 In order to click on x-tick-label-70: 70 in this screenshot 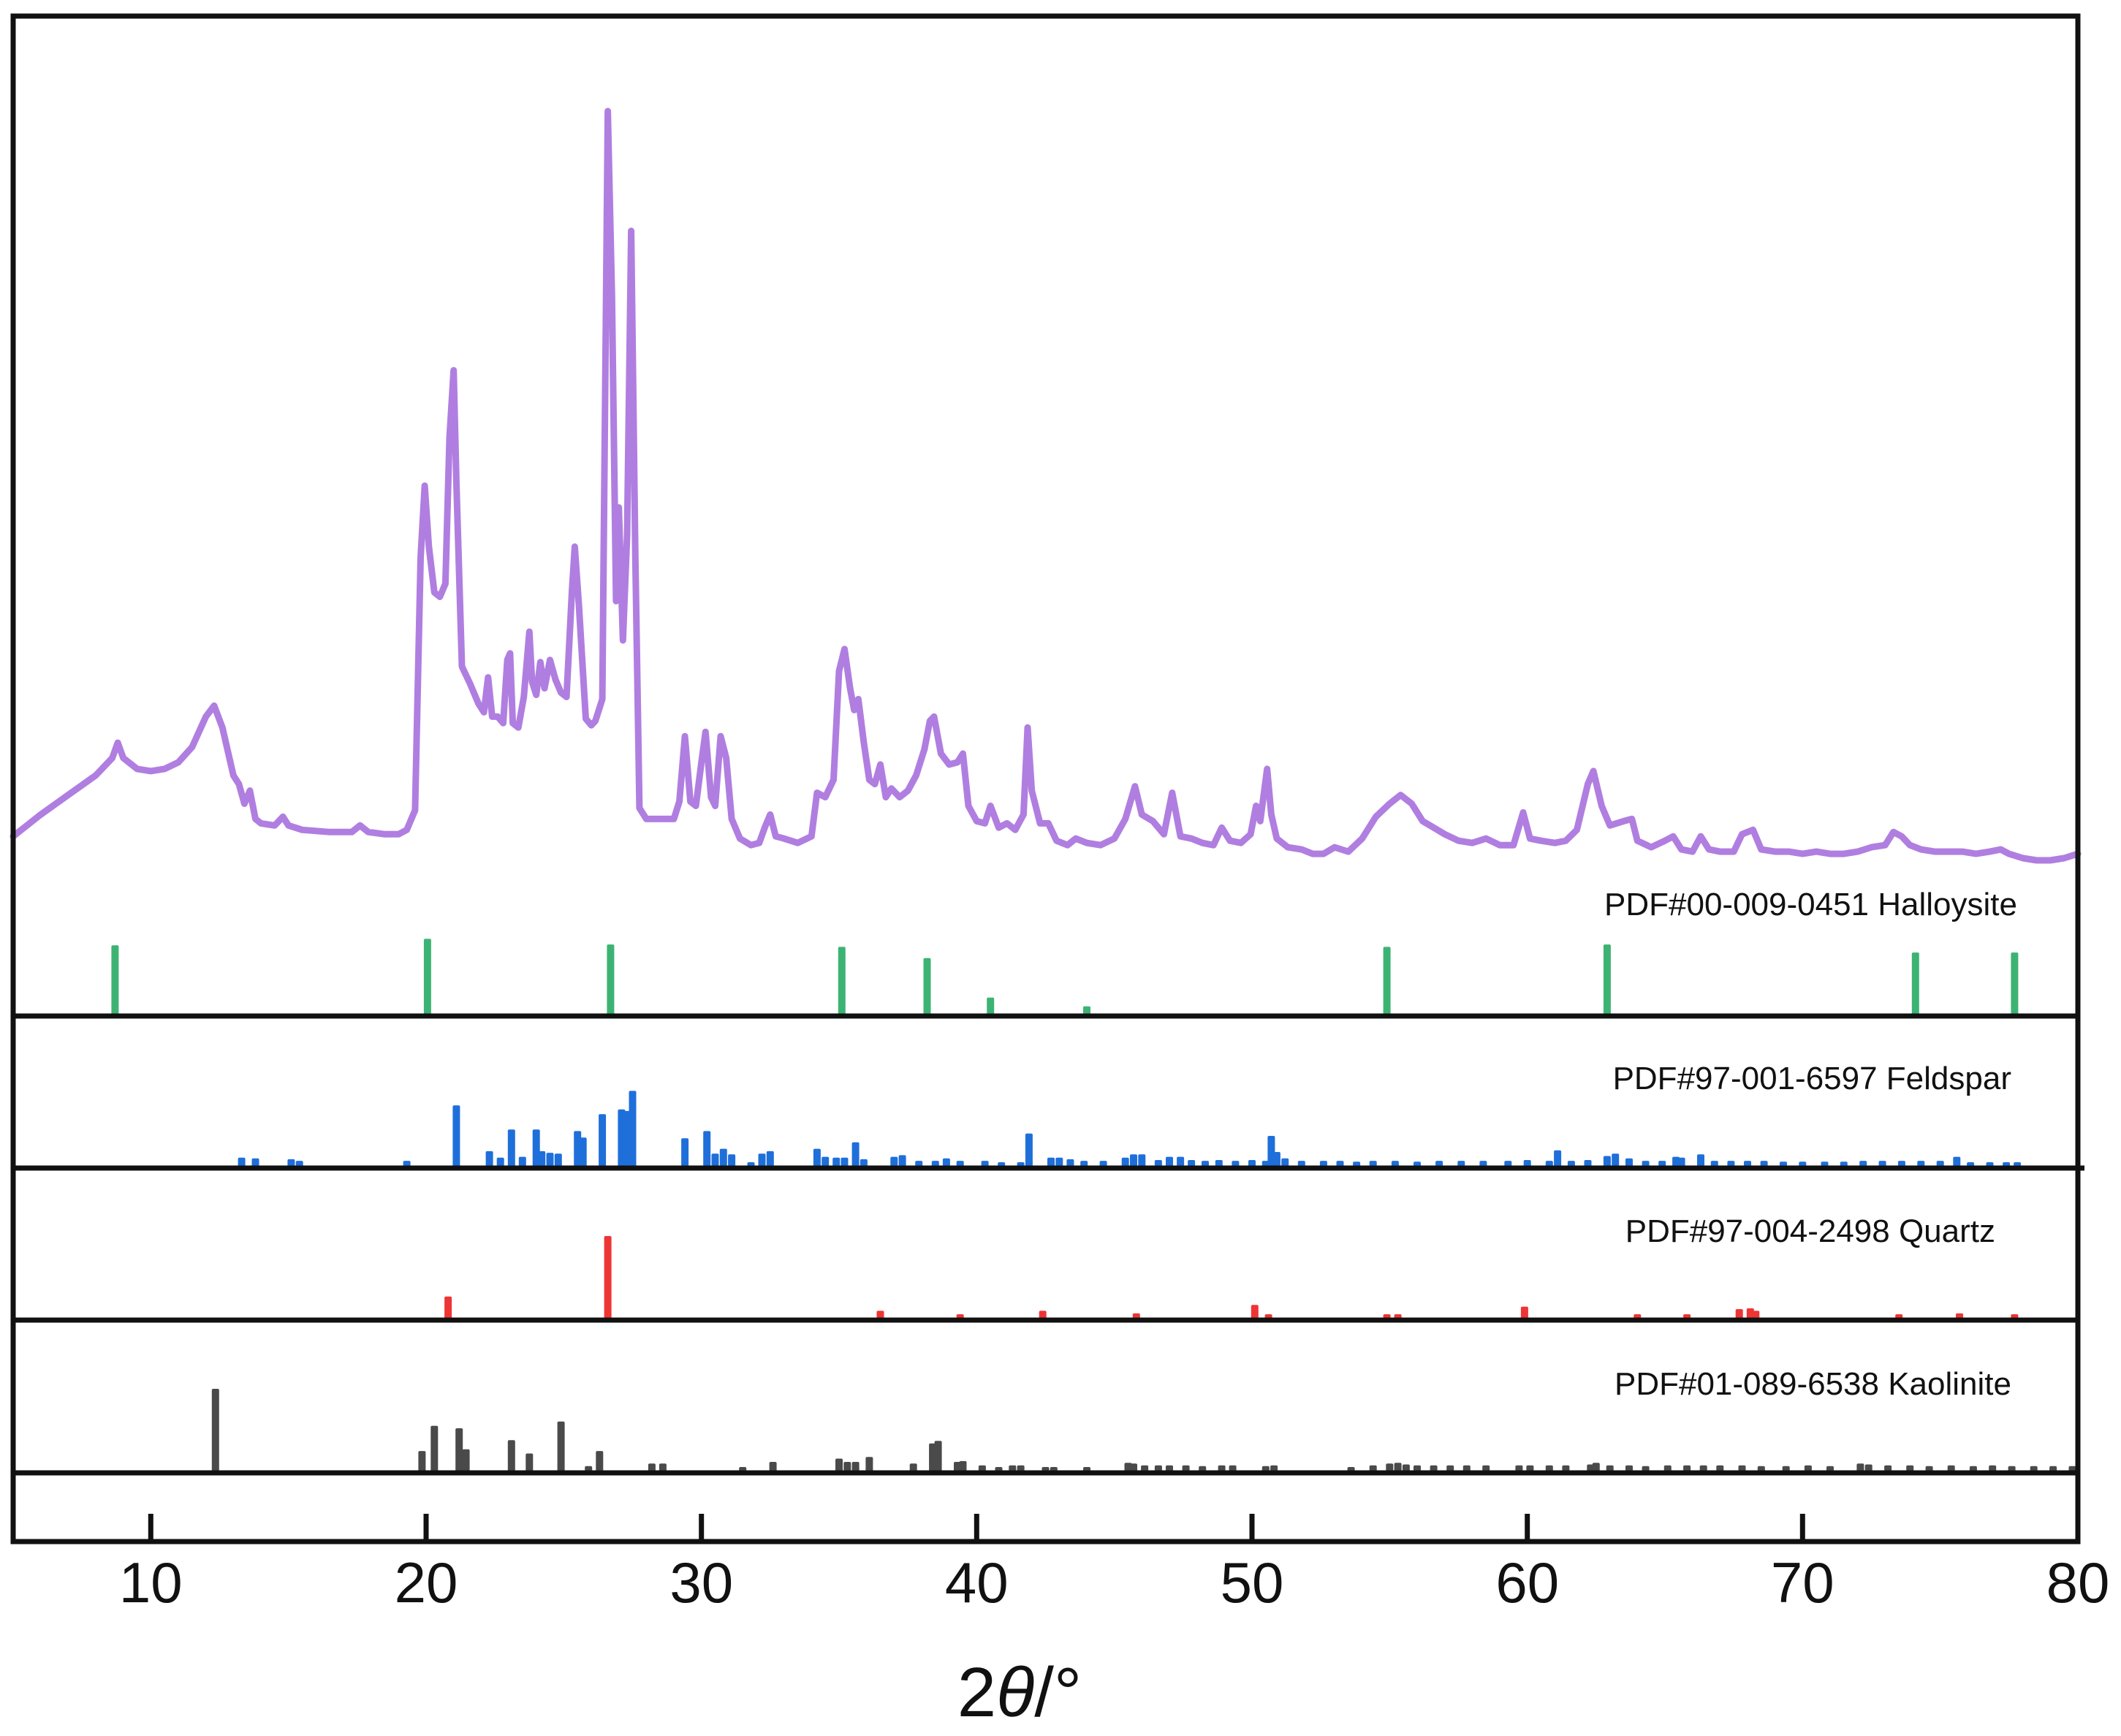, I will do `click(1803, 1582)`.